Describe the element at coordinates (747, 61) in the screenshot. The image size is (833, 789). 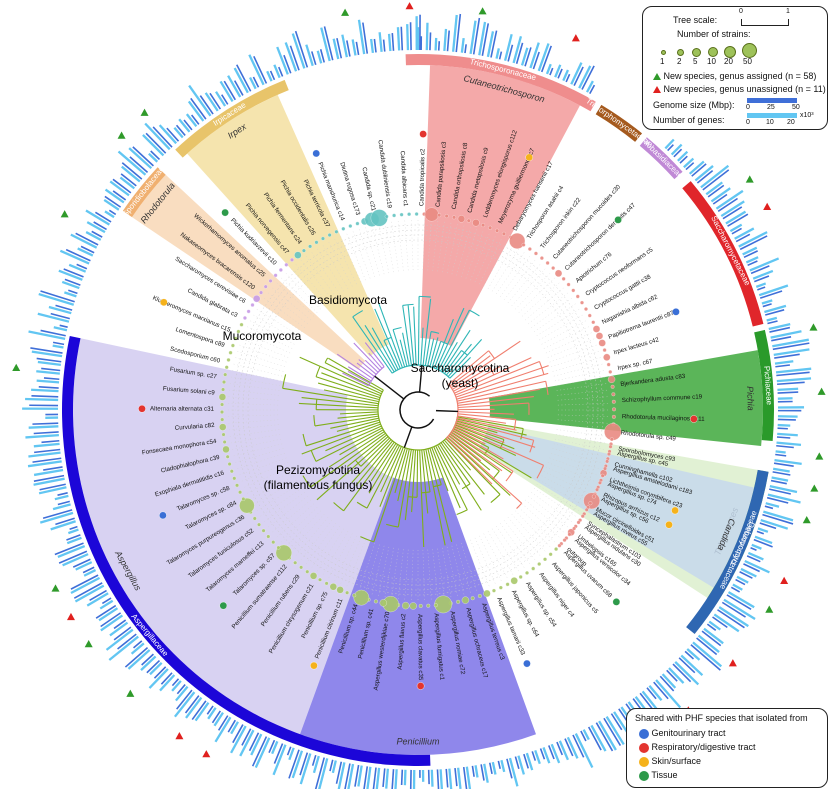
I see `strain-size-50: 50` at that location.